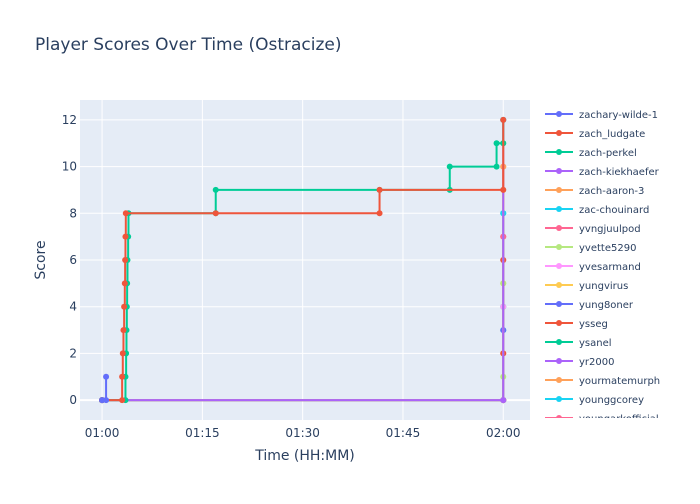 The height and width of the screenshot is (504, 700). Describe the element at coordinates (619, 419) in the screenshot. I see `legend-label: youngarkofficial` at that location.